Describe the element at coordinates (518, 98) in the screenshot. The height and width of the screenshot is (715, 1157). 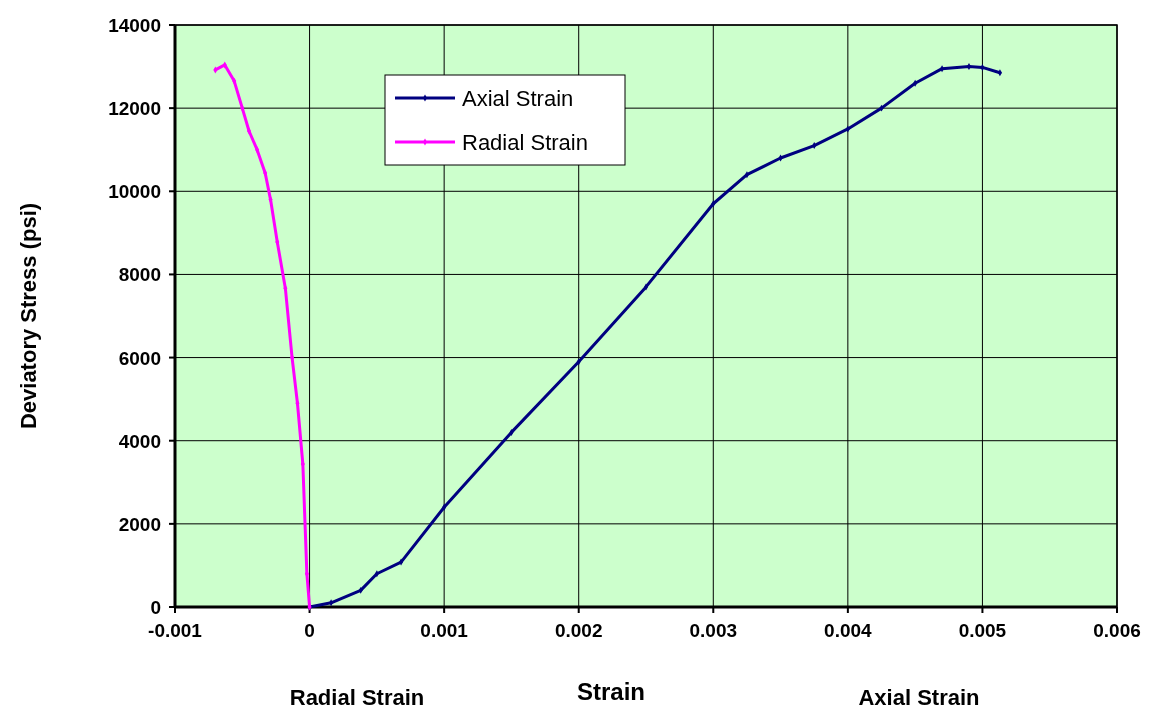
I see `legend-label: Axial Strain` at that location.